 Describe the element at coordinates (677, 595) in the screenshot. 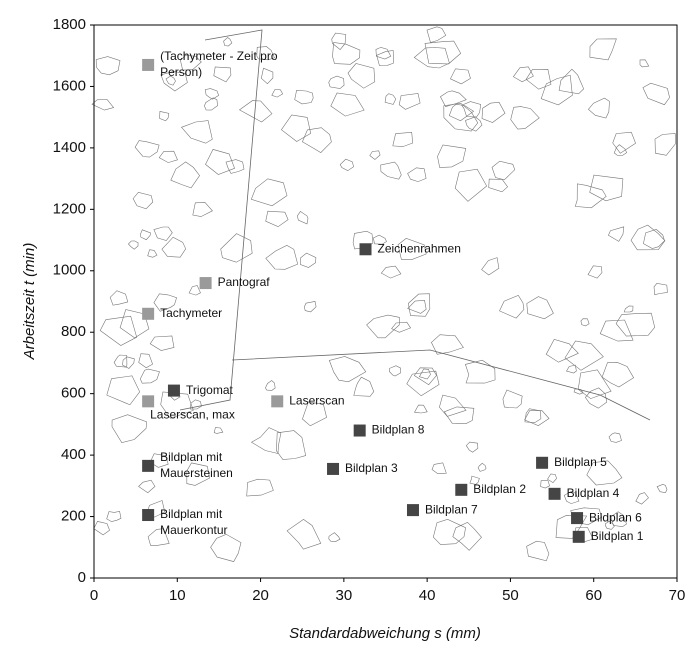

I see `x-tick-label: 70` at that location.